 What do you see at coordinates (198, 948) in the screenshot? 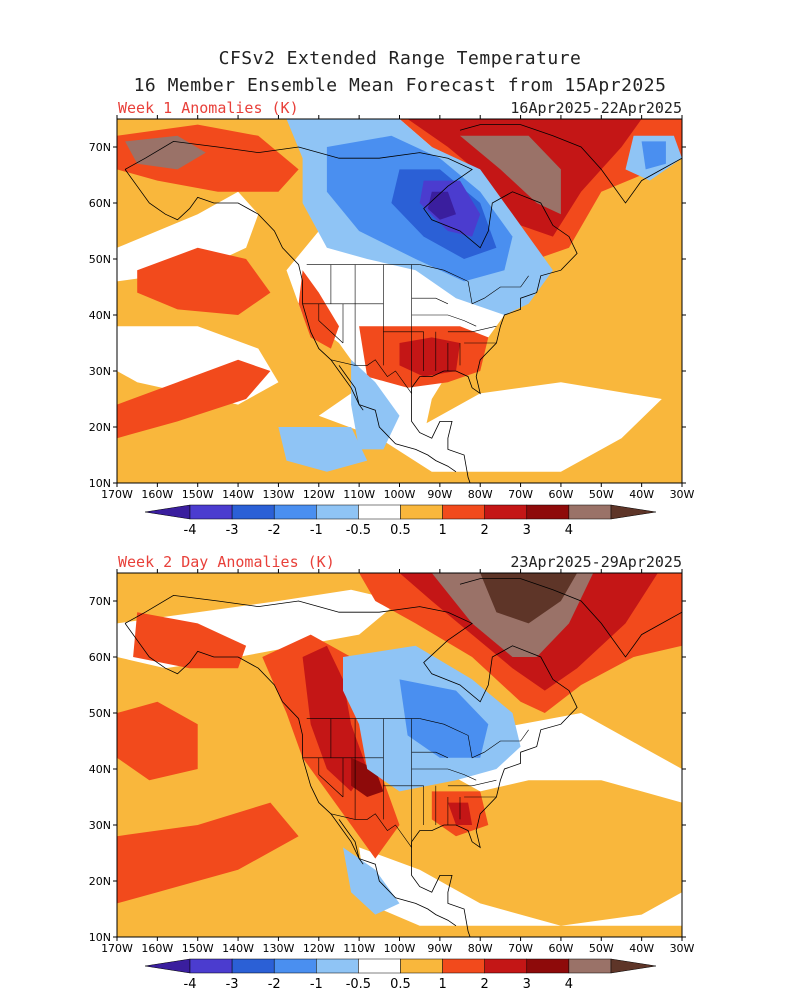
I see `lon-label-150W: 150W` at bounding box center [198, 948].